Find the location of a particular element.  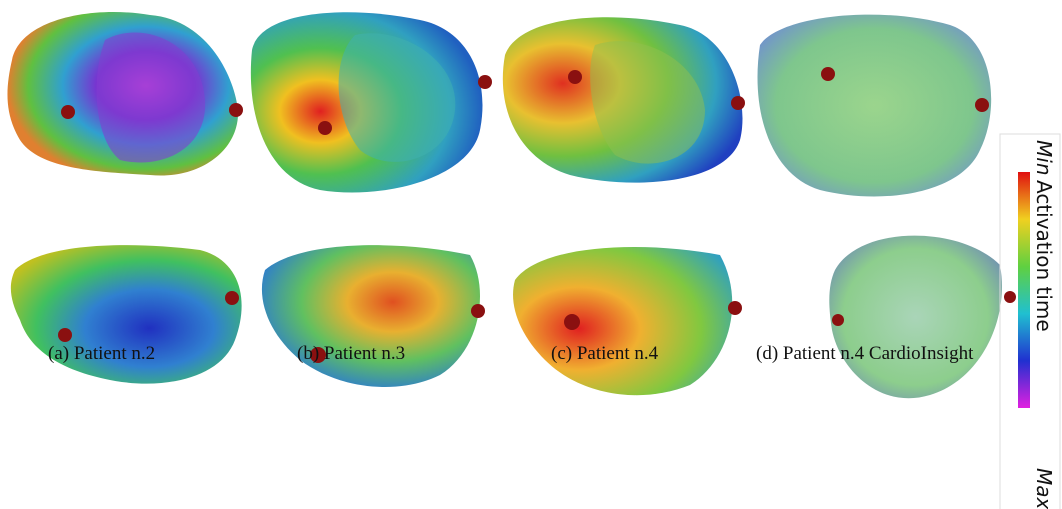

colorbar-frame is located at coordinates (1030, 321).